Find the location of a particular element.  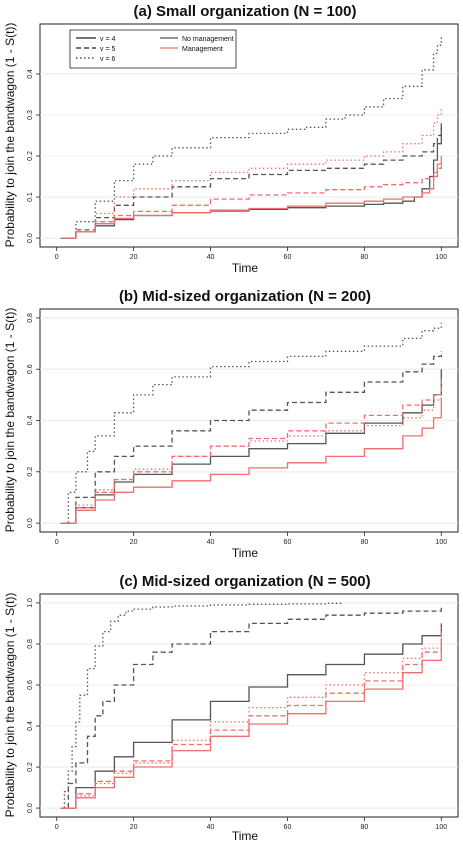

panel-a-xlabel: Time is located at coordinates (245, 268).